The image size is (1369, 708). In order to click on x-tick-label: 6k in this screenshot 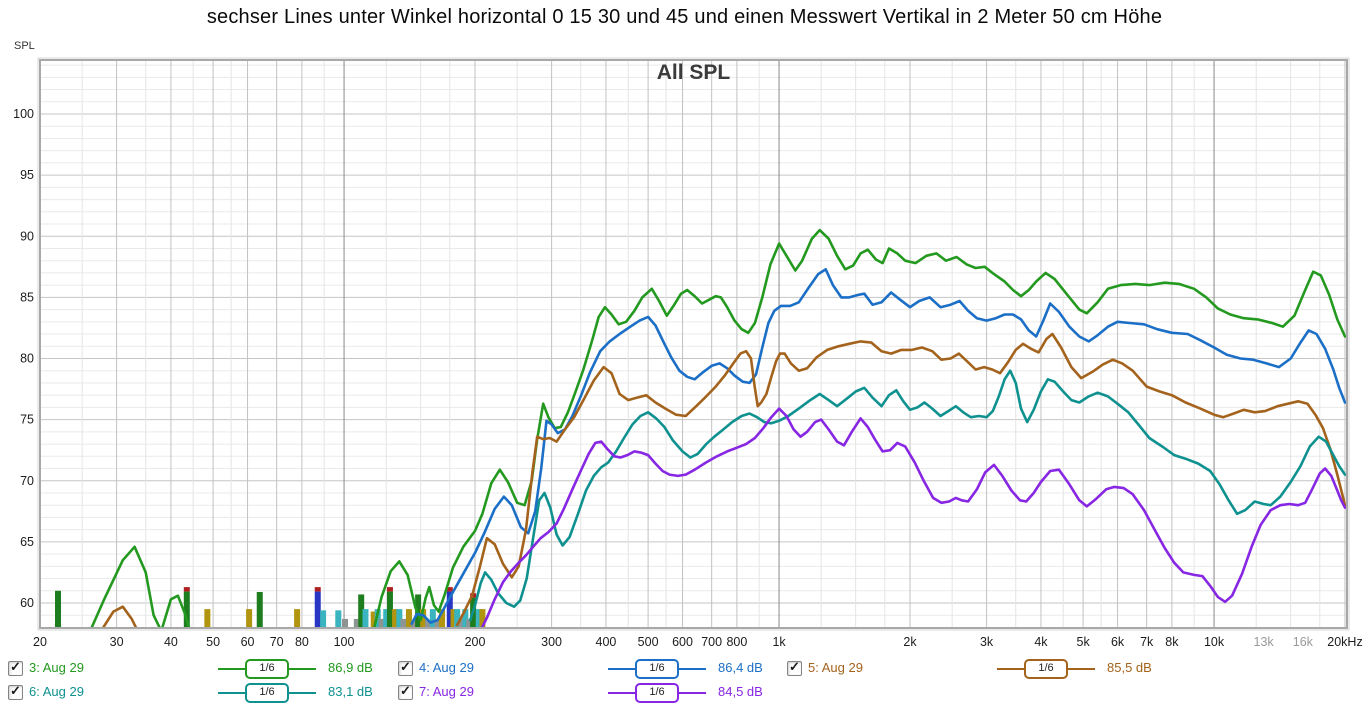, I will do `click(1118, 642)`.